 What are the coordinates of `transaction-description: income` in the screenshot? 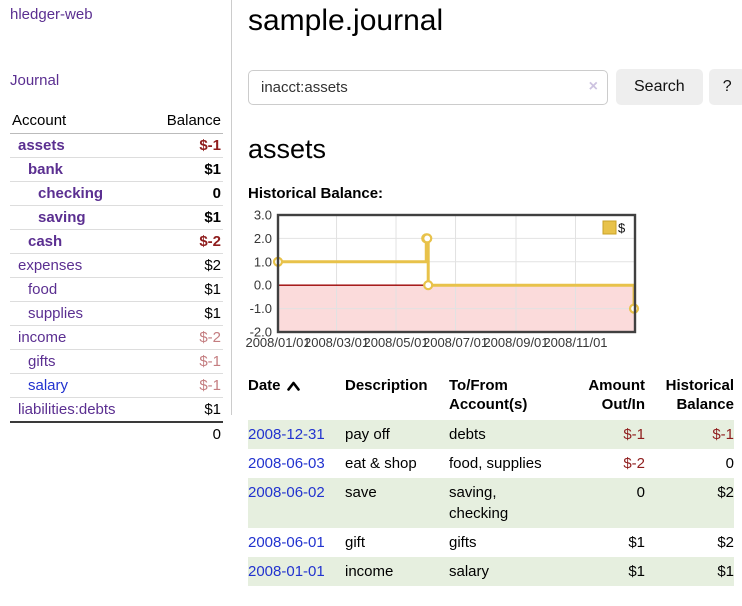 It's located at (369, 571).